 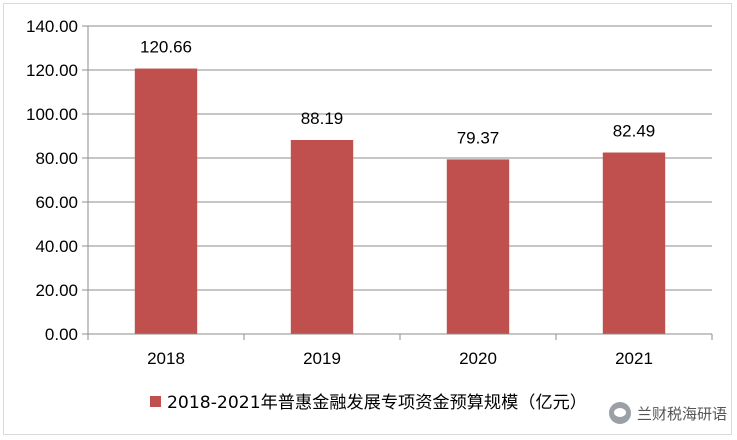 I want to click on y-tick-label: 120.00, so click(x=52, y=70).